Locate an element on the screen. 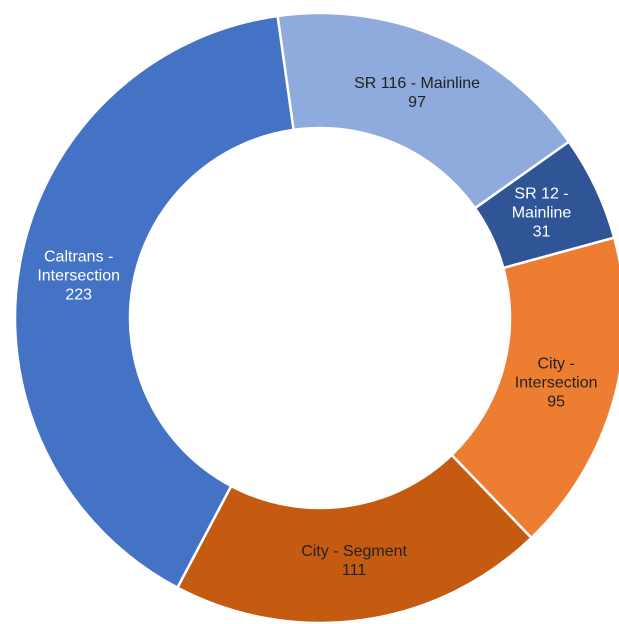 The image size is (619, 624). slice-label: Caltrans - Intersection 223 is located at coordinates (79, 275).